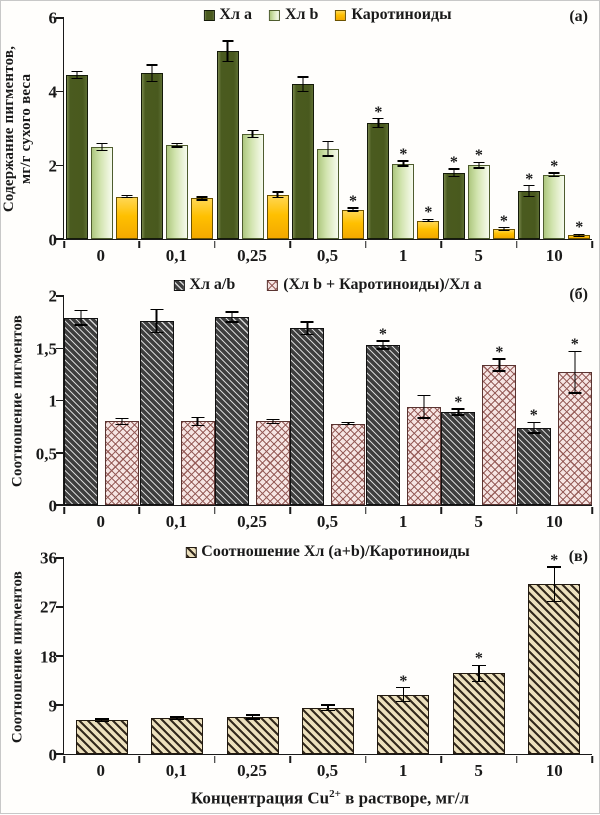  I want to click on y-tick-label: 27, so click(48, 607).